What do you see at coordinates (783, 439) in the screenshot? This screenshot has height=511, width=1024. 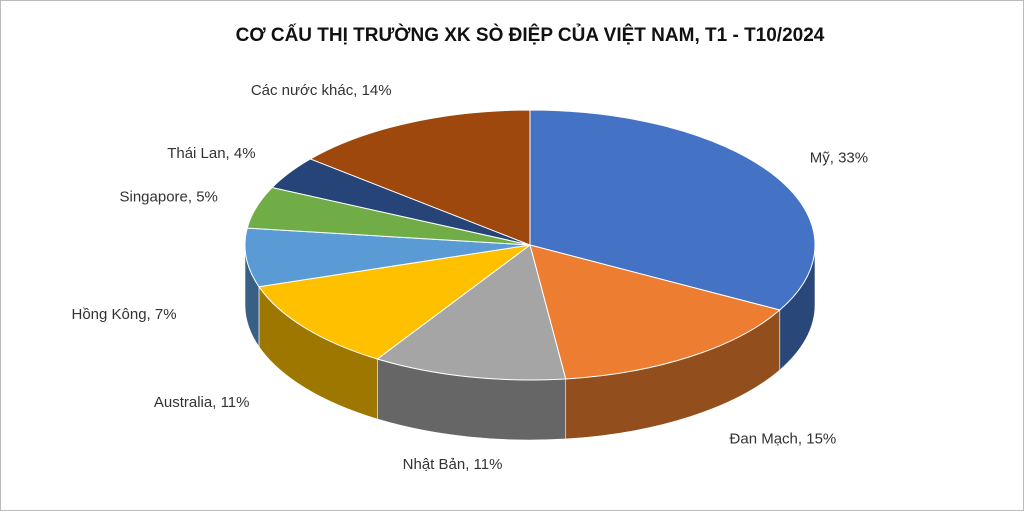 I see `data-label: Đan Mạch, 15%` at bounding box center [783, 439].